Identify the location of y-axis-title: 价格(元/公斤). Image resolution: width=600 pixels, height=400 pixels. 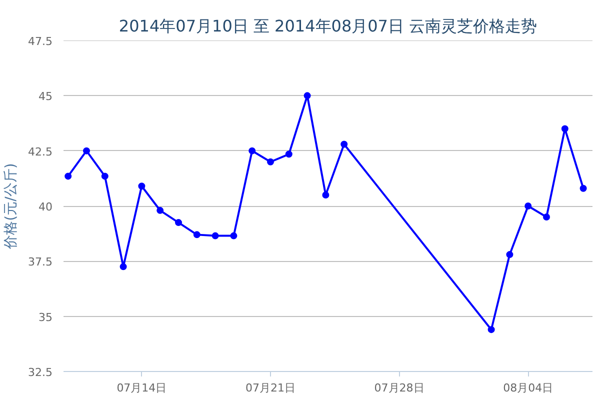
(11, 206).